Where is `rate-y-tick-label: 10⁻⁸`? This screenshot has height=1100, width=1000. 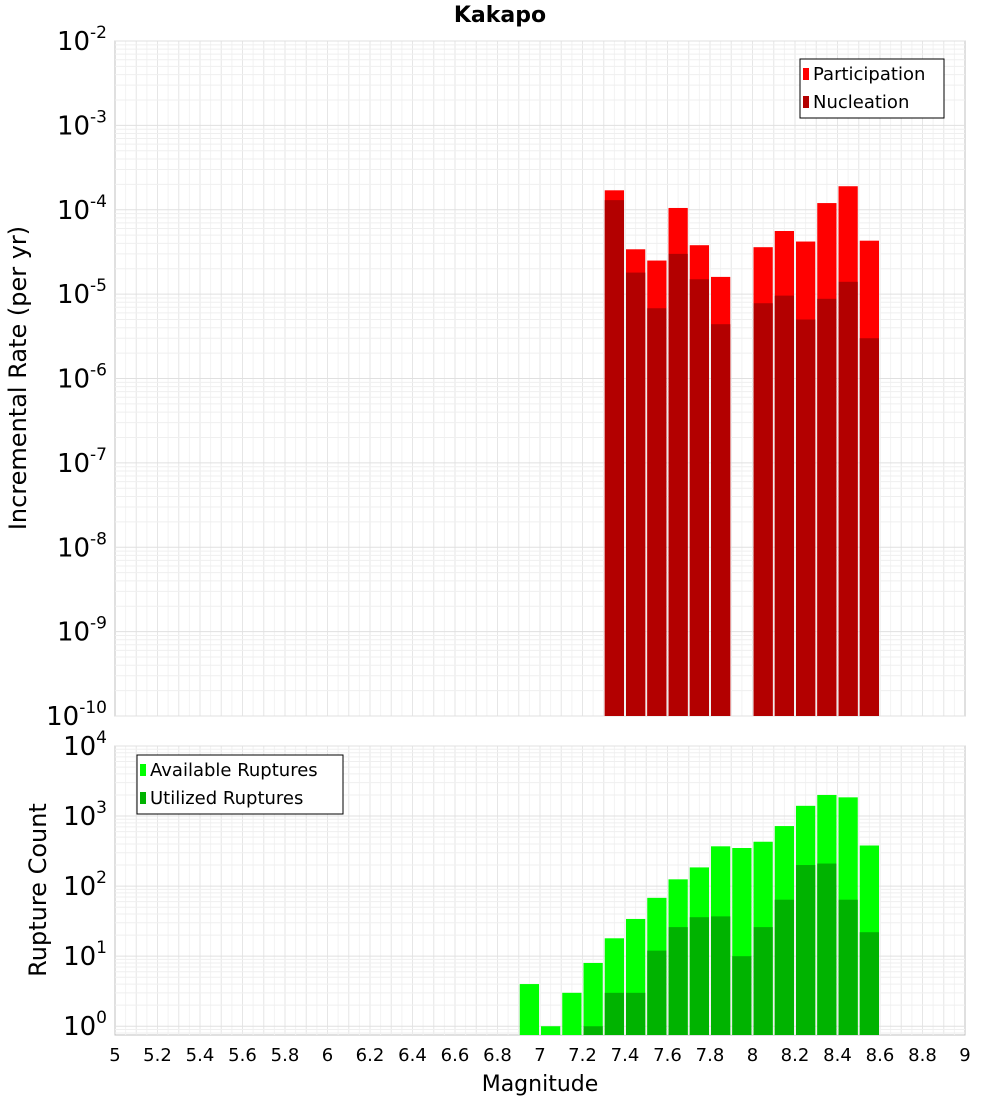
rate-y-tick-label: 10⁻⁸ is located at coordinates (82, 546).